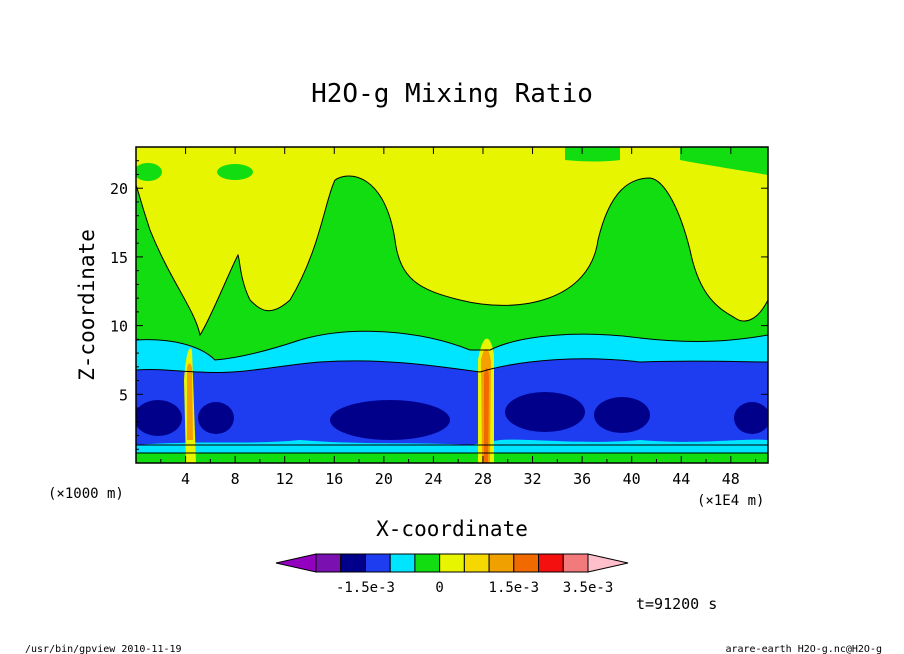 The height and width of the screenshot is (654, 904). I want to click on y-tick-label-2: 15, so click(119, 258).